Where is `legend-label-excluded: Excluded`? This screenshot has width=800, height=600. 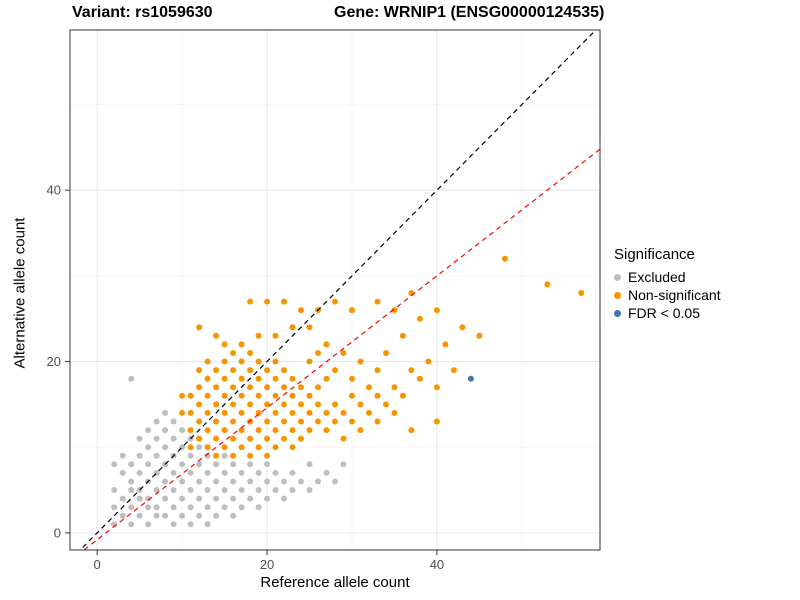 legend-label-excluded: Excluded is located at coordinates (657, 277).